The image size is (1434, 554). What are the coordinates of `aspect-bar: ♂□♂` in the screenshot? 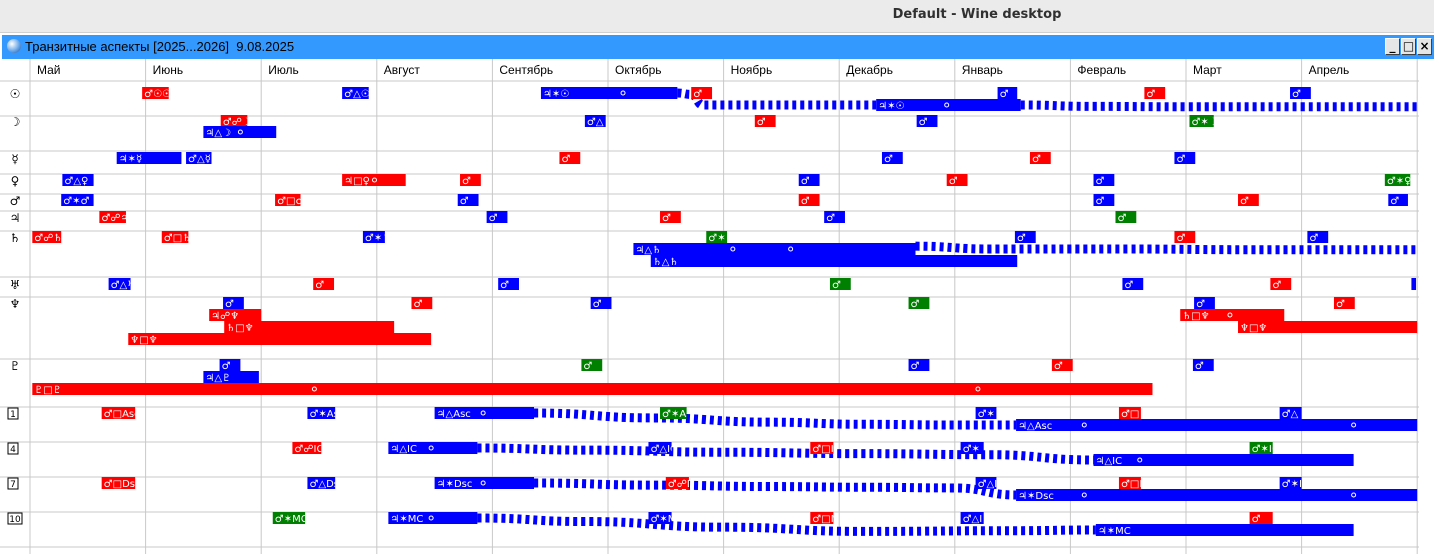 It's located at (289, 200).